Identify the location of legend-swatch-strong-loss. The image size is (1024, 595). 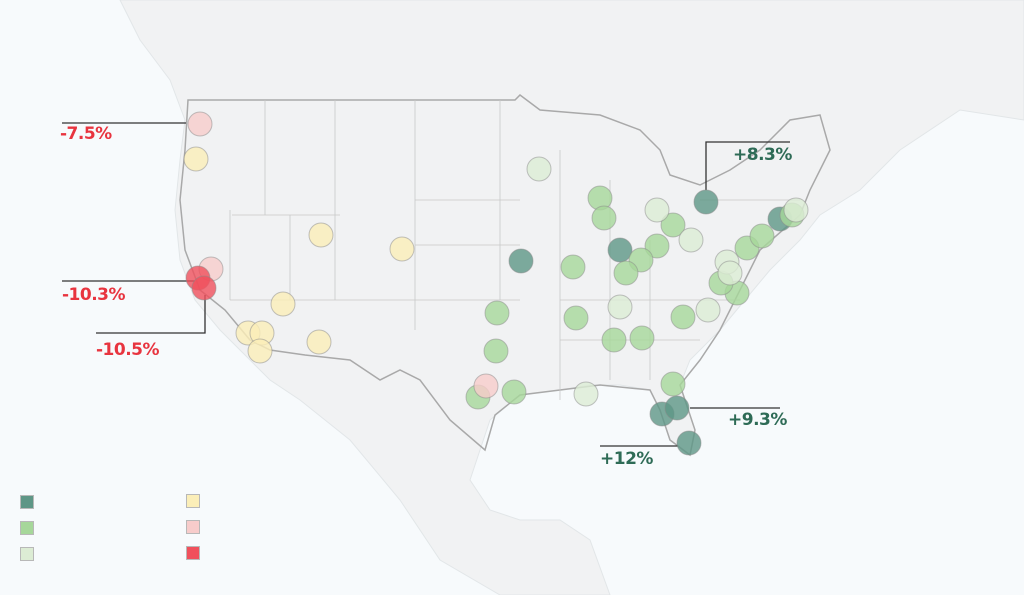
(193, 553).